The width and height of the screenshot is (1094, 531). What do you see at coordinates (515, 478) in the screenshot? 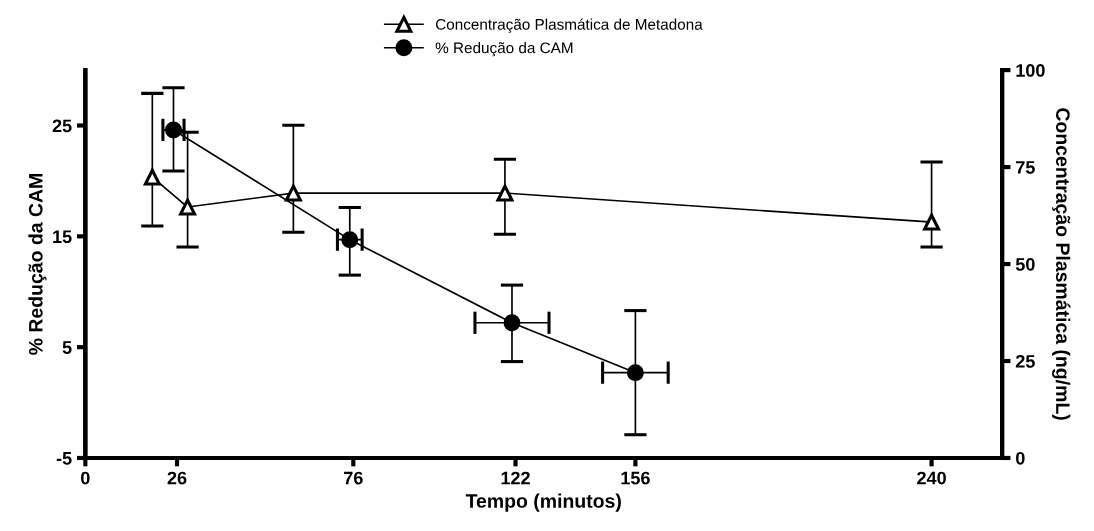
I see `x-tick-label: 122` at bounding box center [515, 478].